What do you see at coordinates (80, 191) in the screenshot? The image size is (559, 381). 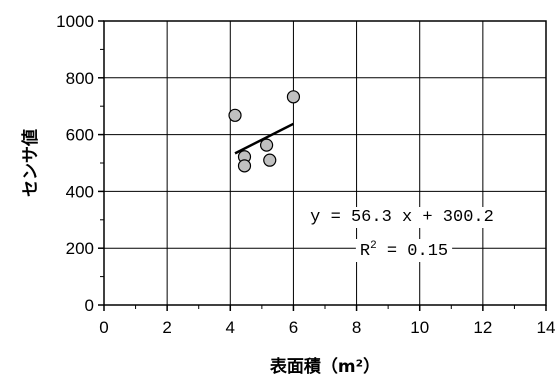 I see `y-tick-label: 400` at bounding box center [80, 191].